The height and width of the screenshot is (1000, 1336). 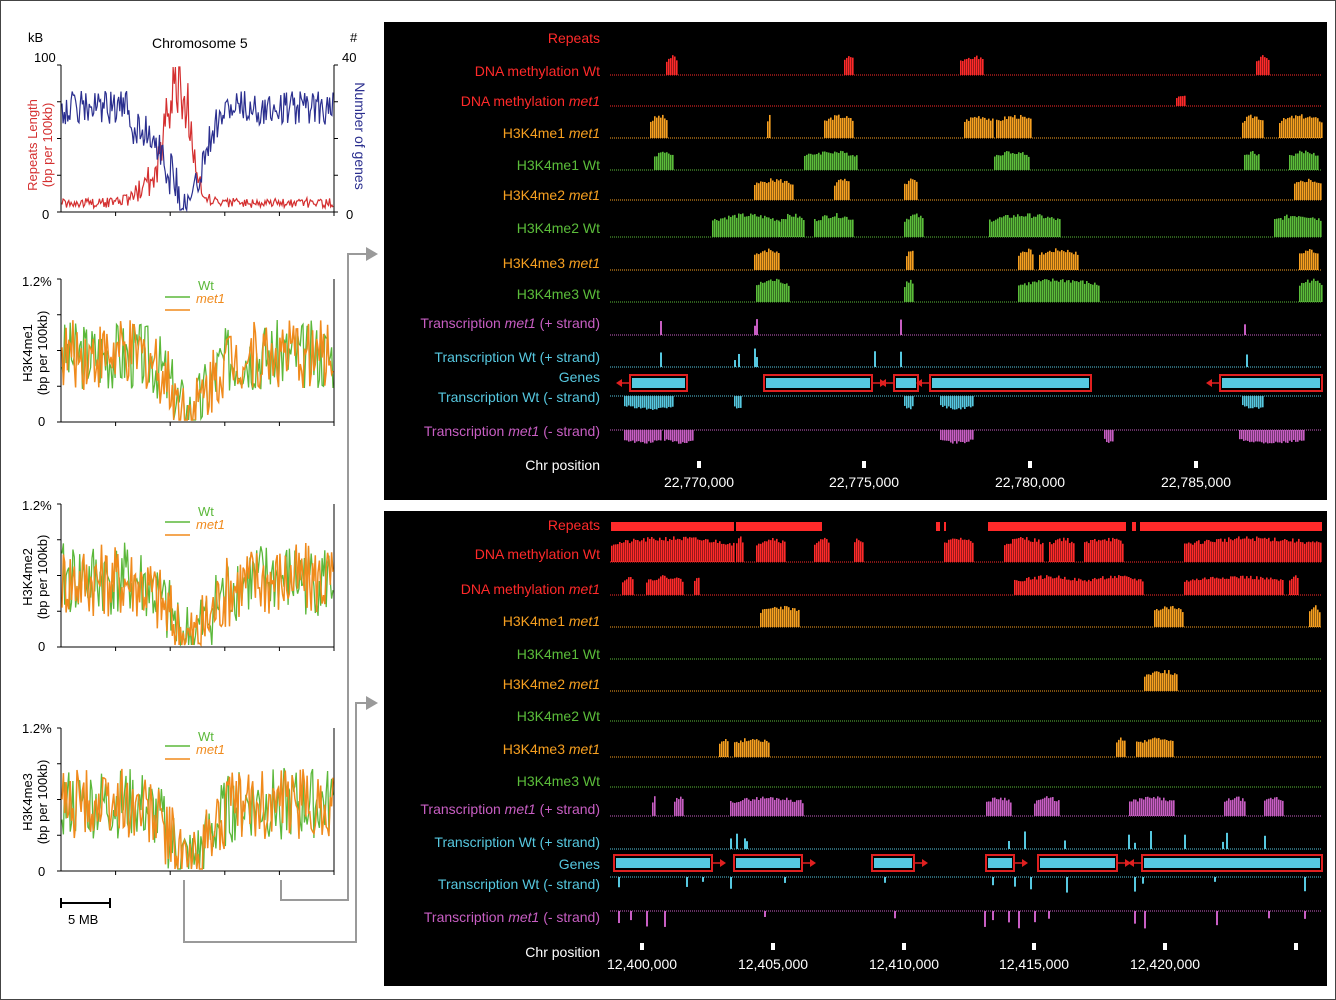 I want to click on track-label-genotype: met1, so click(x=584, y=195).